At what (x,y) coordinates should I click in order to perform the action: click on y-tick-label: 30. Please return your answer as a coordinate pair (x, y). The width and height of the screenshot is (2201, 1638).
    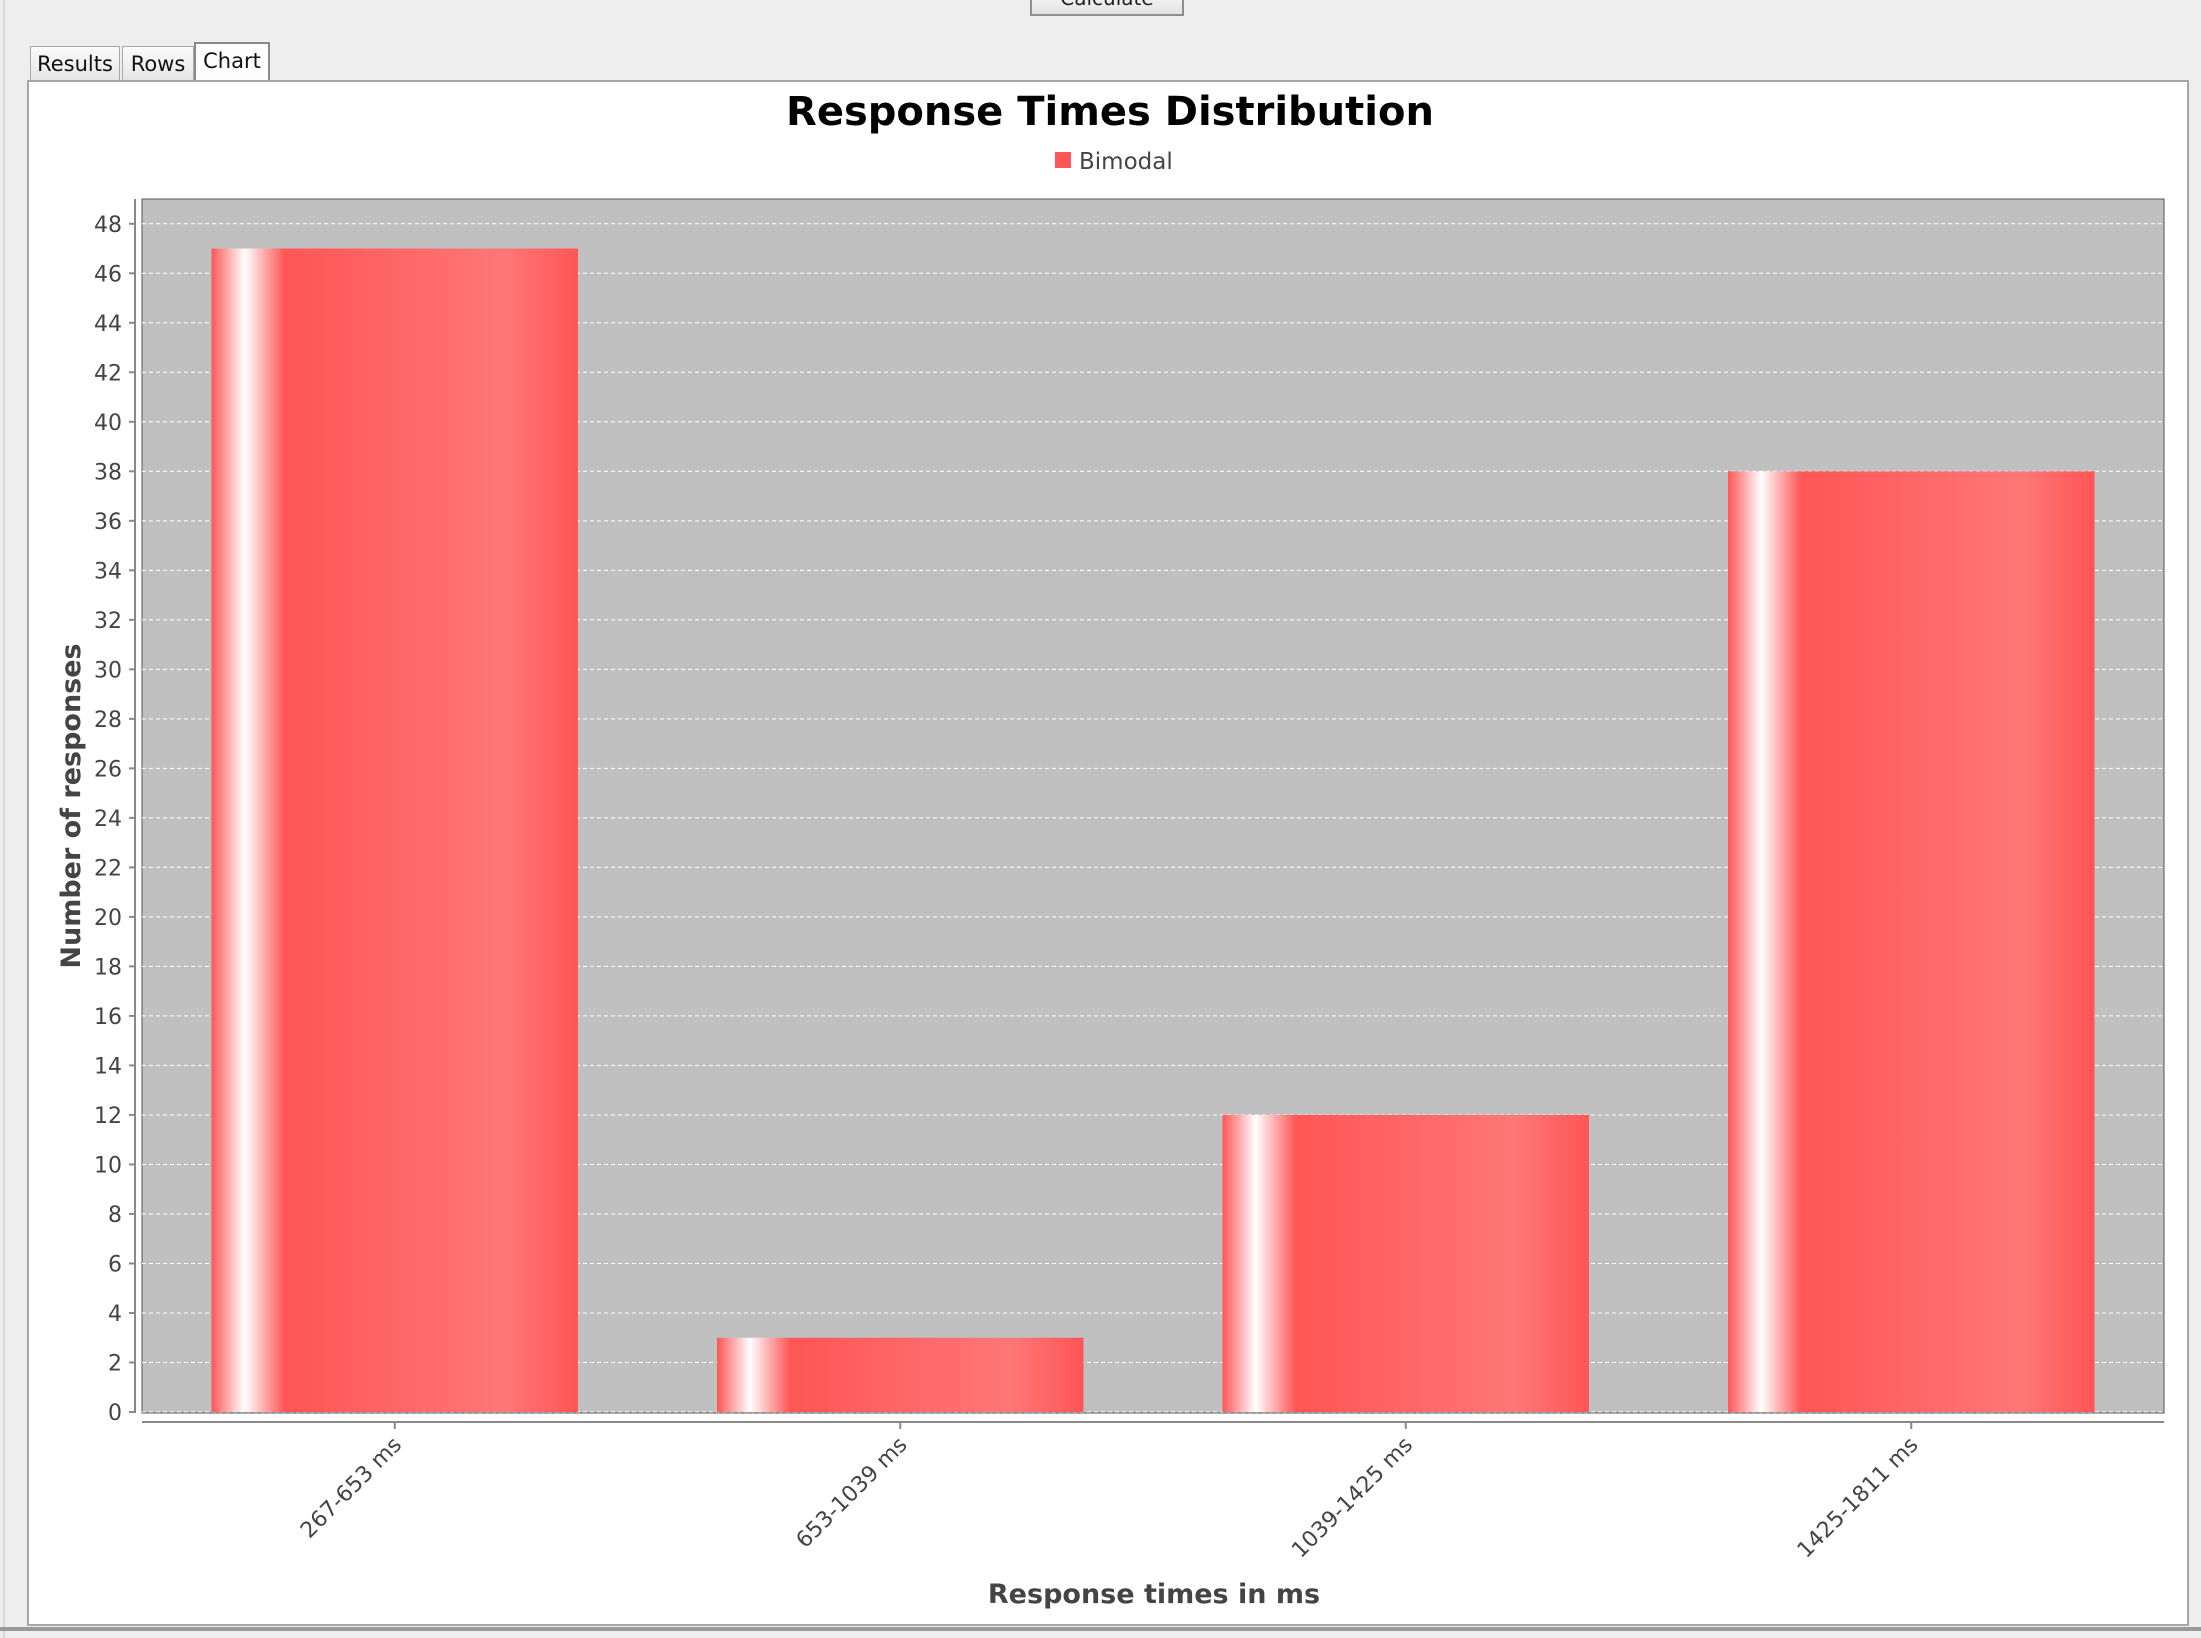
    Looking at the image, I should click on (108, 670).